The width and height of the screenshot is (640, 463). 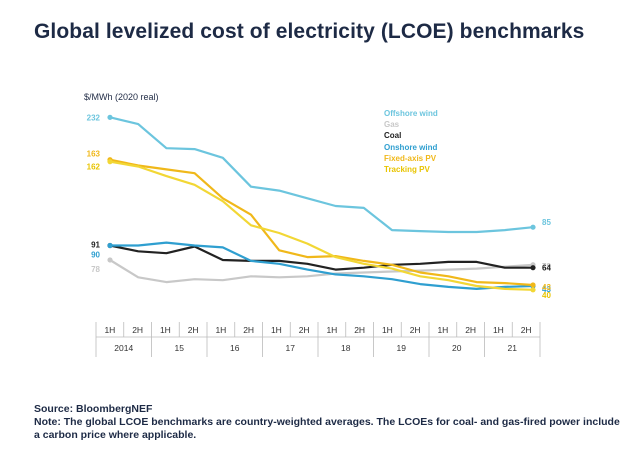 What do you see at coordinates (533, 285) in the screenshot?
I see `series-end-point-fixed-axis-pv` at bounding box center [533, 285].